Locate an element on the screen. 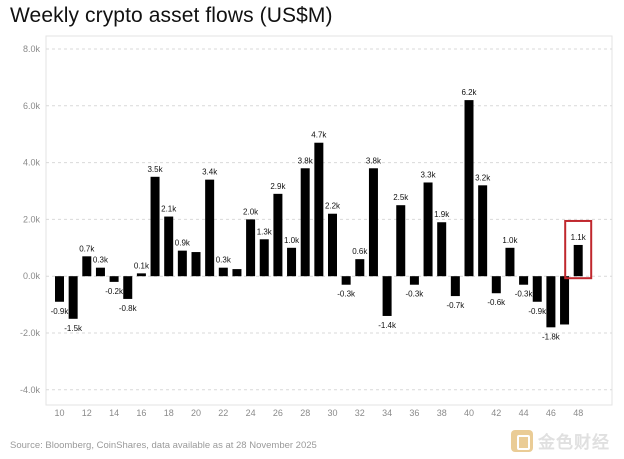 This screenshot has width=624, height=459. x-tick-label: 30 is located at coordinates (332, 413).